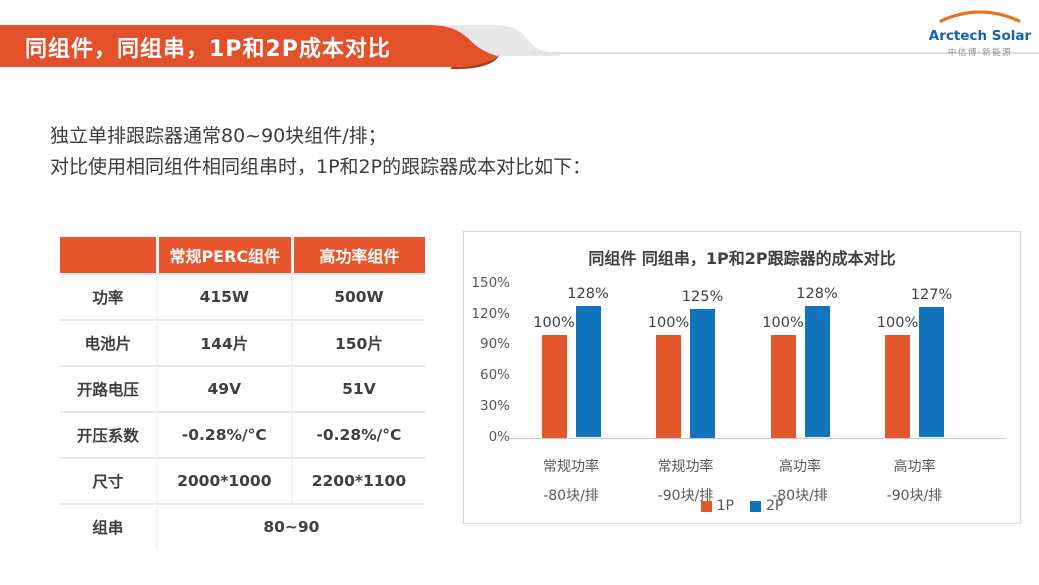 The image size is (1039, 585). What do you see at coordinates (686, 482) in the screenshot?
I see `x-category-label: 常规功率 -90块/排` at bounding box center [686, 482].